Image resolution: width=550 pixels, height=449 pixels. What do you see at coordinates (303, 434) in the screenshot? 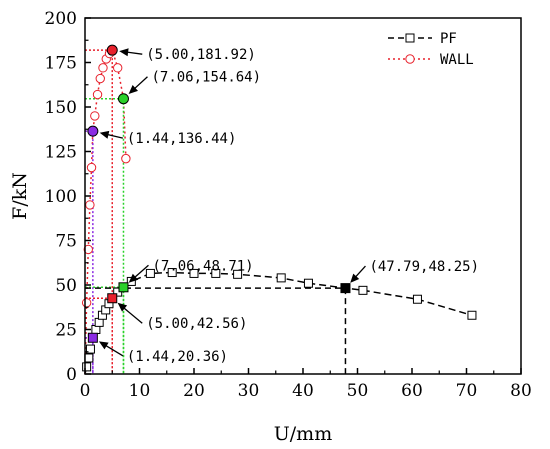
I see `x-axis-label: U/mm` at bounding box center [303, 434].